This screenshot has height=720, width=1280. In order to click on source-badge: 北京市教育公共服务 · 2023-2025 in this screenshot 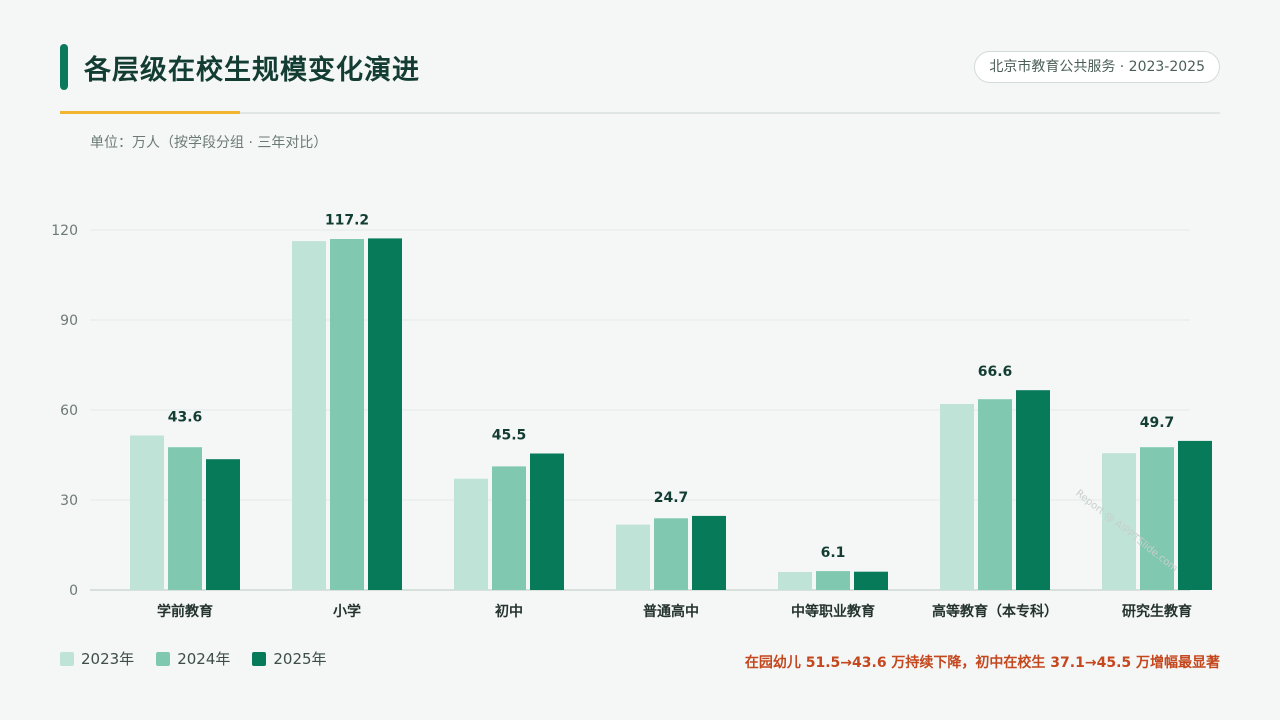, I will do `click(1097, 67)`.